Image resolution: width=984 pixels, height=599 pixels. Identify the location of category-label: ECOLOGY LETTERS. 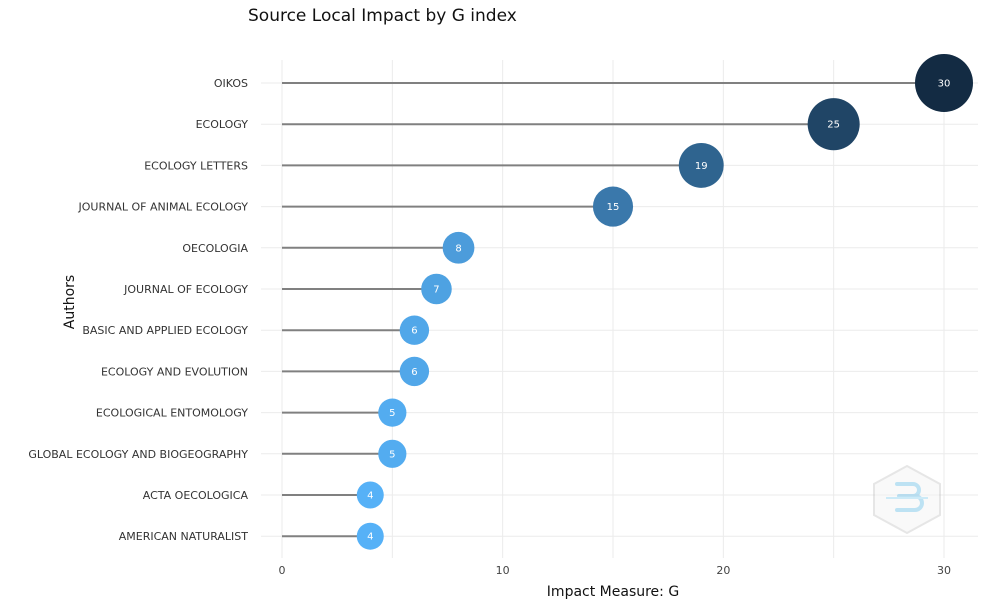
(196, 165).